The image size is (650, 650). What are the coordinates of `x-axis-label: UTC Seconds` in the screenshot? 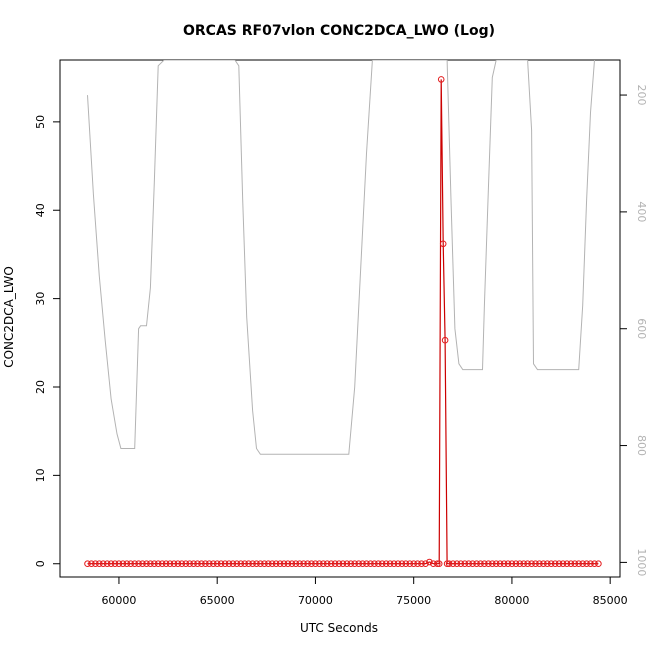 It's located at (339, 628).